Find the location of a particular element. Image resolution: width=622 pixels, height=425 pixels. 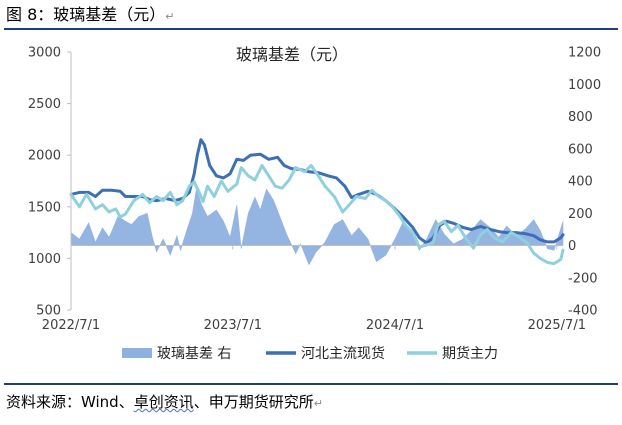

source-note: 资料来源：Wind、卓创资讯、申万期货研究所↵ is located at coordinates (164, 403).